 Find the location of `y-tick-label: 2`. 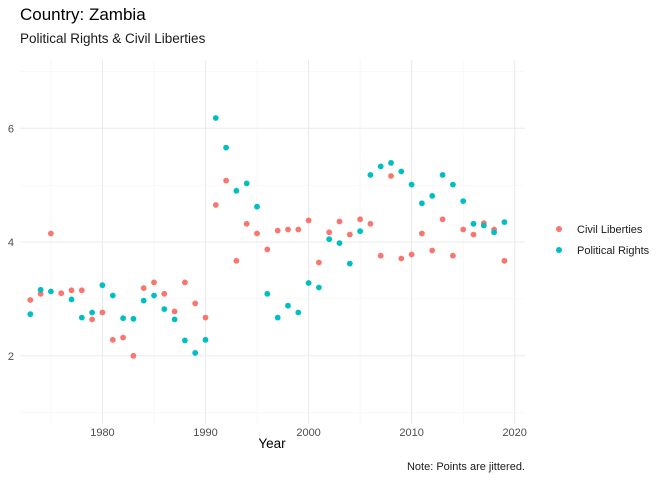

y-tick-label: 2 is located at coordinates (11, 357).